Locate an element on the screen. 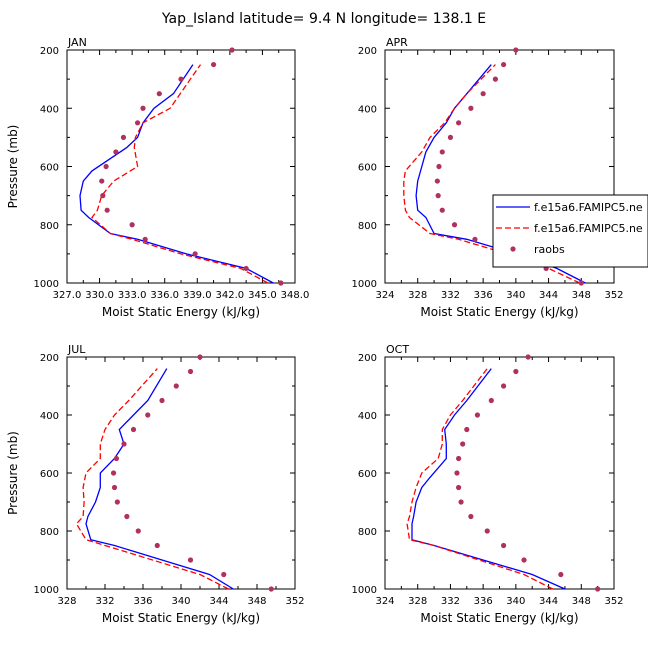 The height and width of the screenshot is (653, 648). x-tick-label: 348.0 is located at coordinates (295, 295).